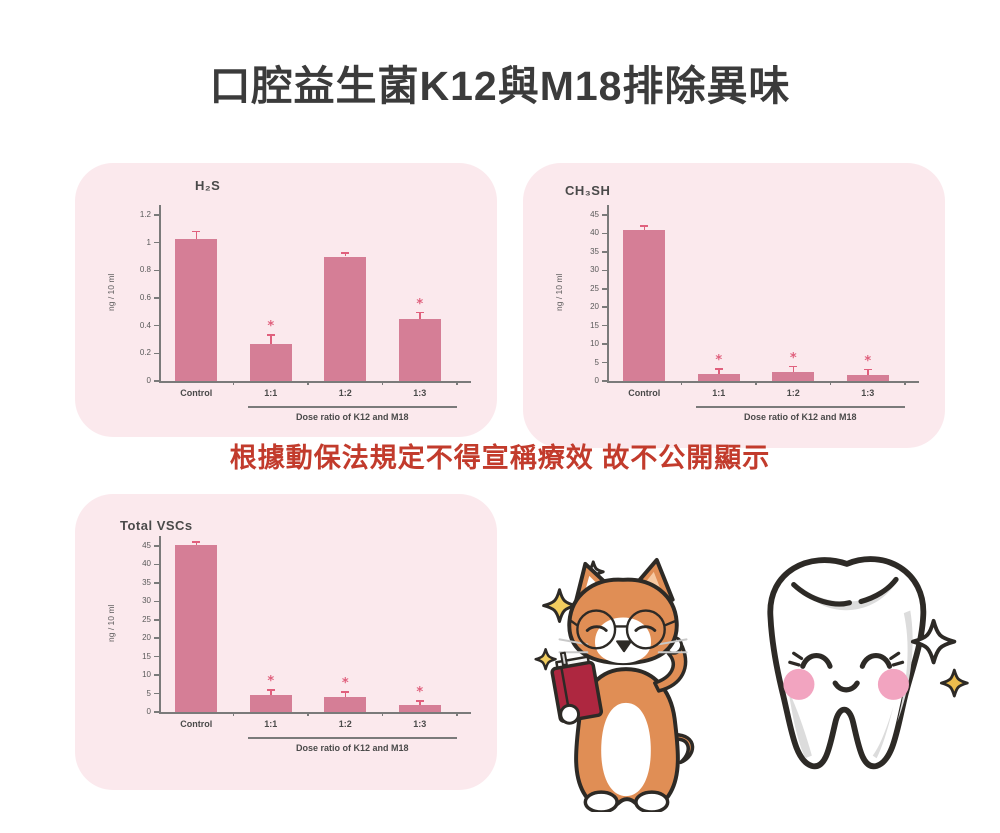 The image size is (1000, 833). I want to click on y-tick-label: 1, so click(148, 242).